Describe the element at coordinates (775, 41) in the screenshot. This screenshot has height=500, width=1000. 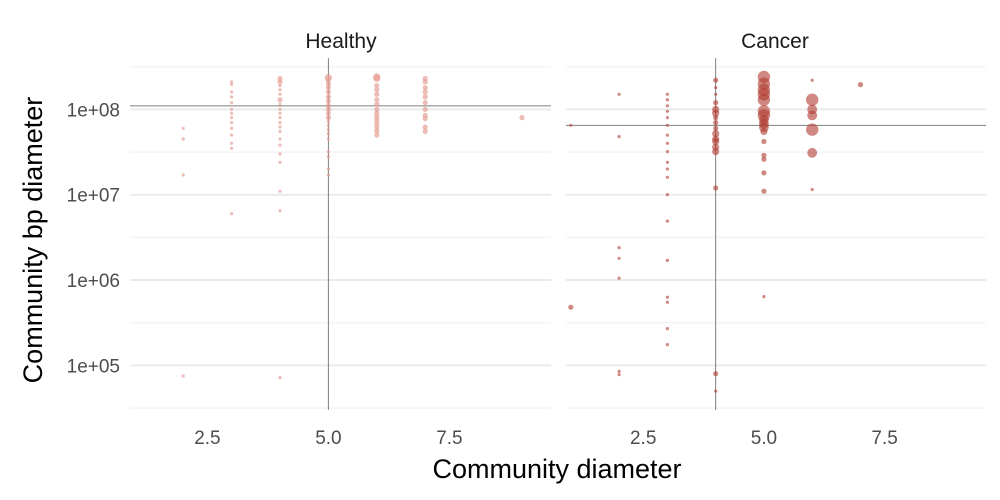
I see `cancer-panel-title: Cancer` at that location.